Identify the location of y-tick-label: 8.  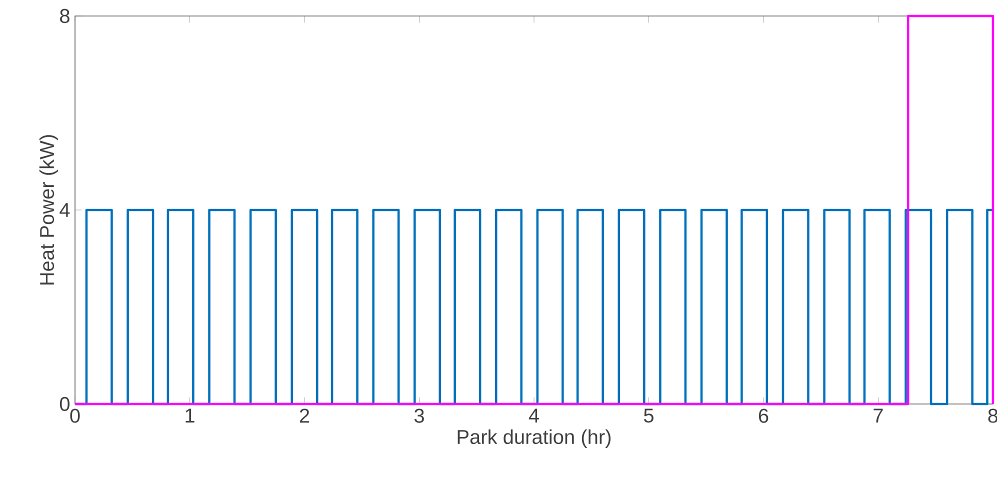
(65, 16).